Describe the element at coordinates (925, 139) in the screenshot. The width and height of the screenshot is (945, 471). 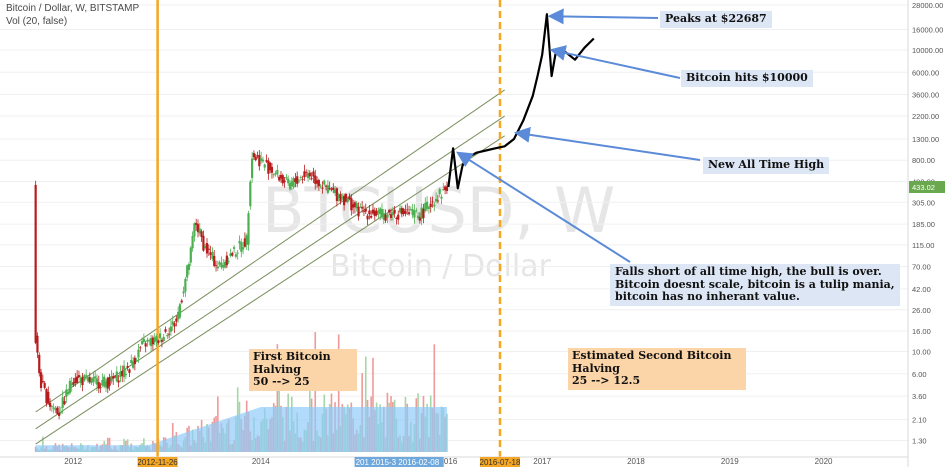
I see `y-tick-label: 1300.00` at that location.